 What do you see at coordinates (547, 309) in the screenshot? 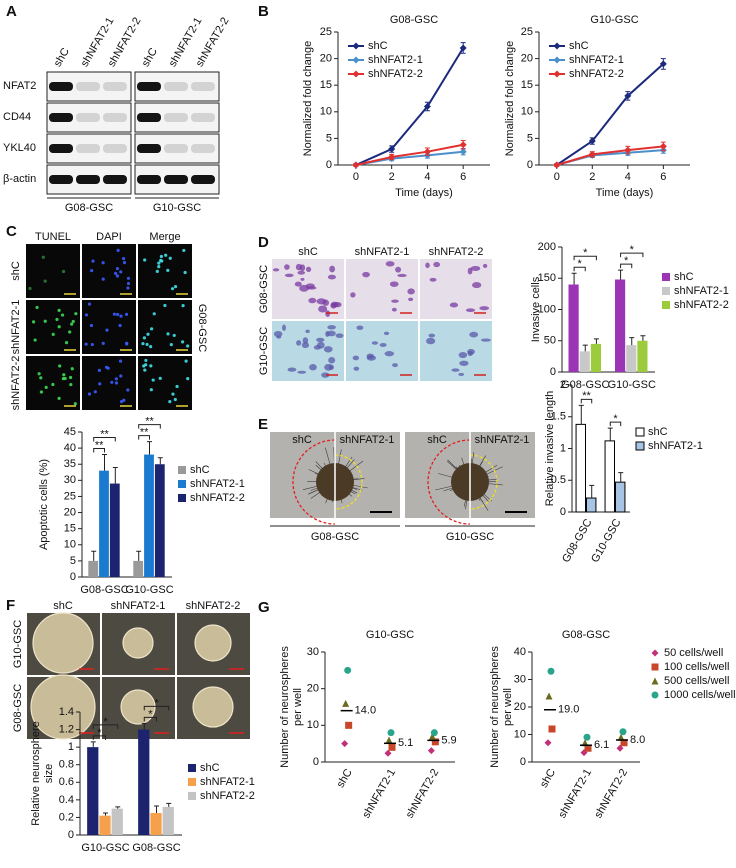
I see `y-tick-label: 100` at bounding box center [547, 309].